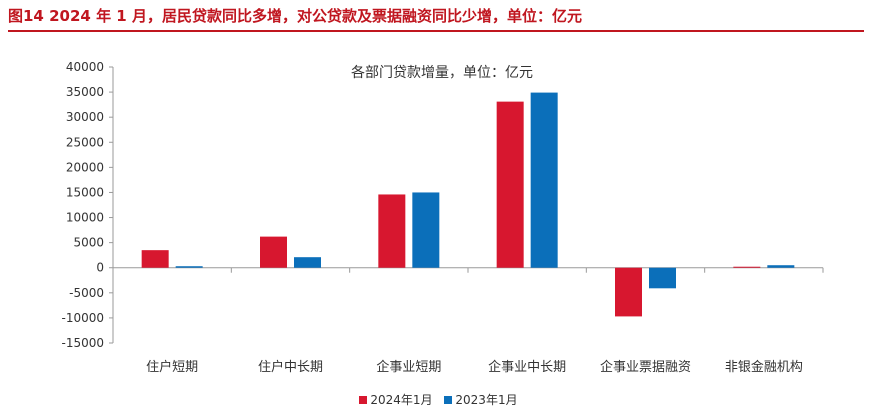 The image size is (877, 417). What do you see at coordinates (86, 293) in the screenshot?
I see `y-tick-label: -5000` at bounding box center [86, 293].